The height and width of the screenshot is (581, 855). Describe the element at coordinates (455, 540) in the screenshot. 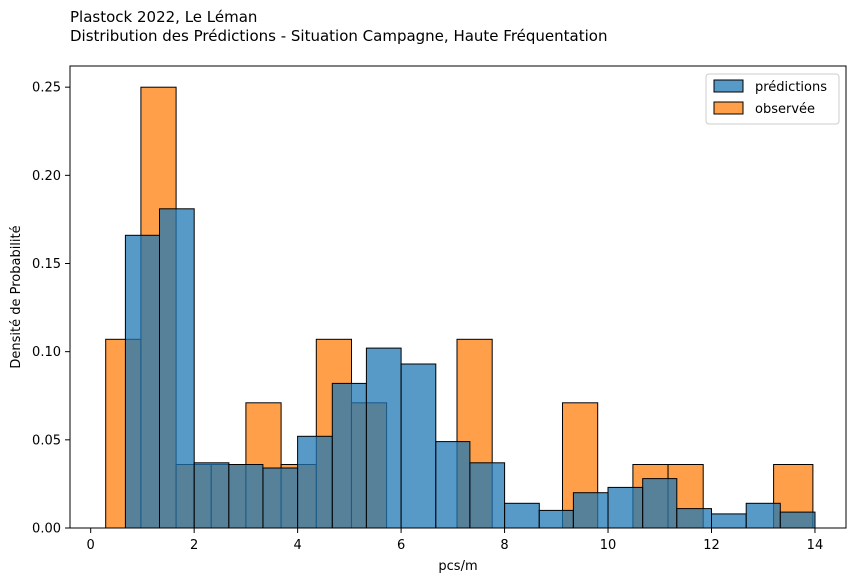

I see `x-axis-ticks: 0 2 4 6 8 10 12 14` at that location.